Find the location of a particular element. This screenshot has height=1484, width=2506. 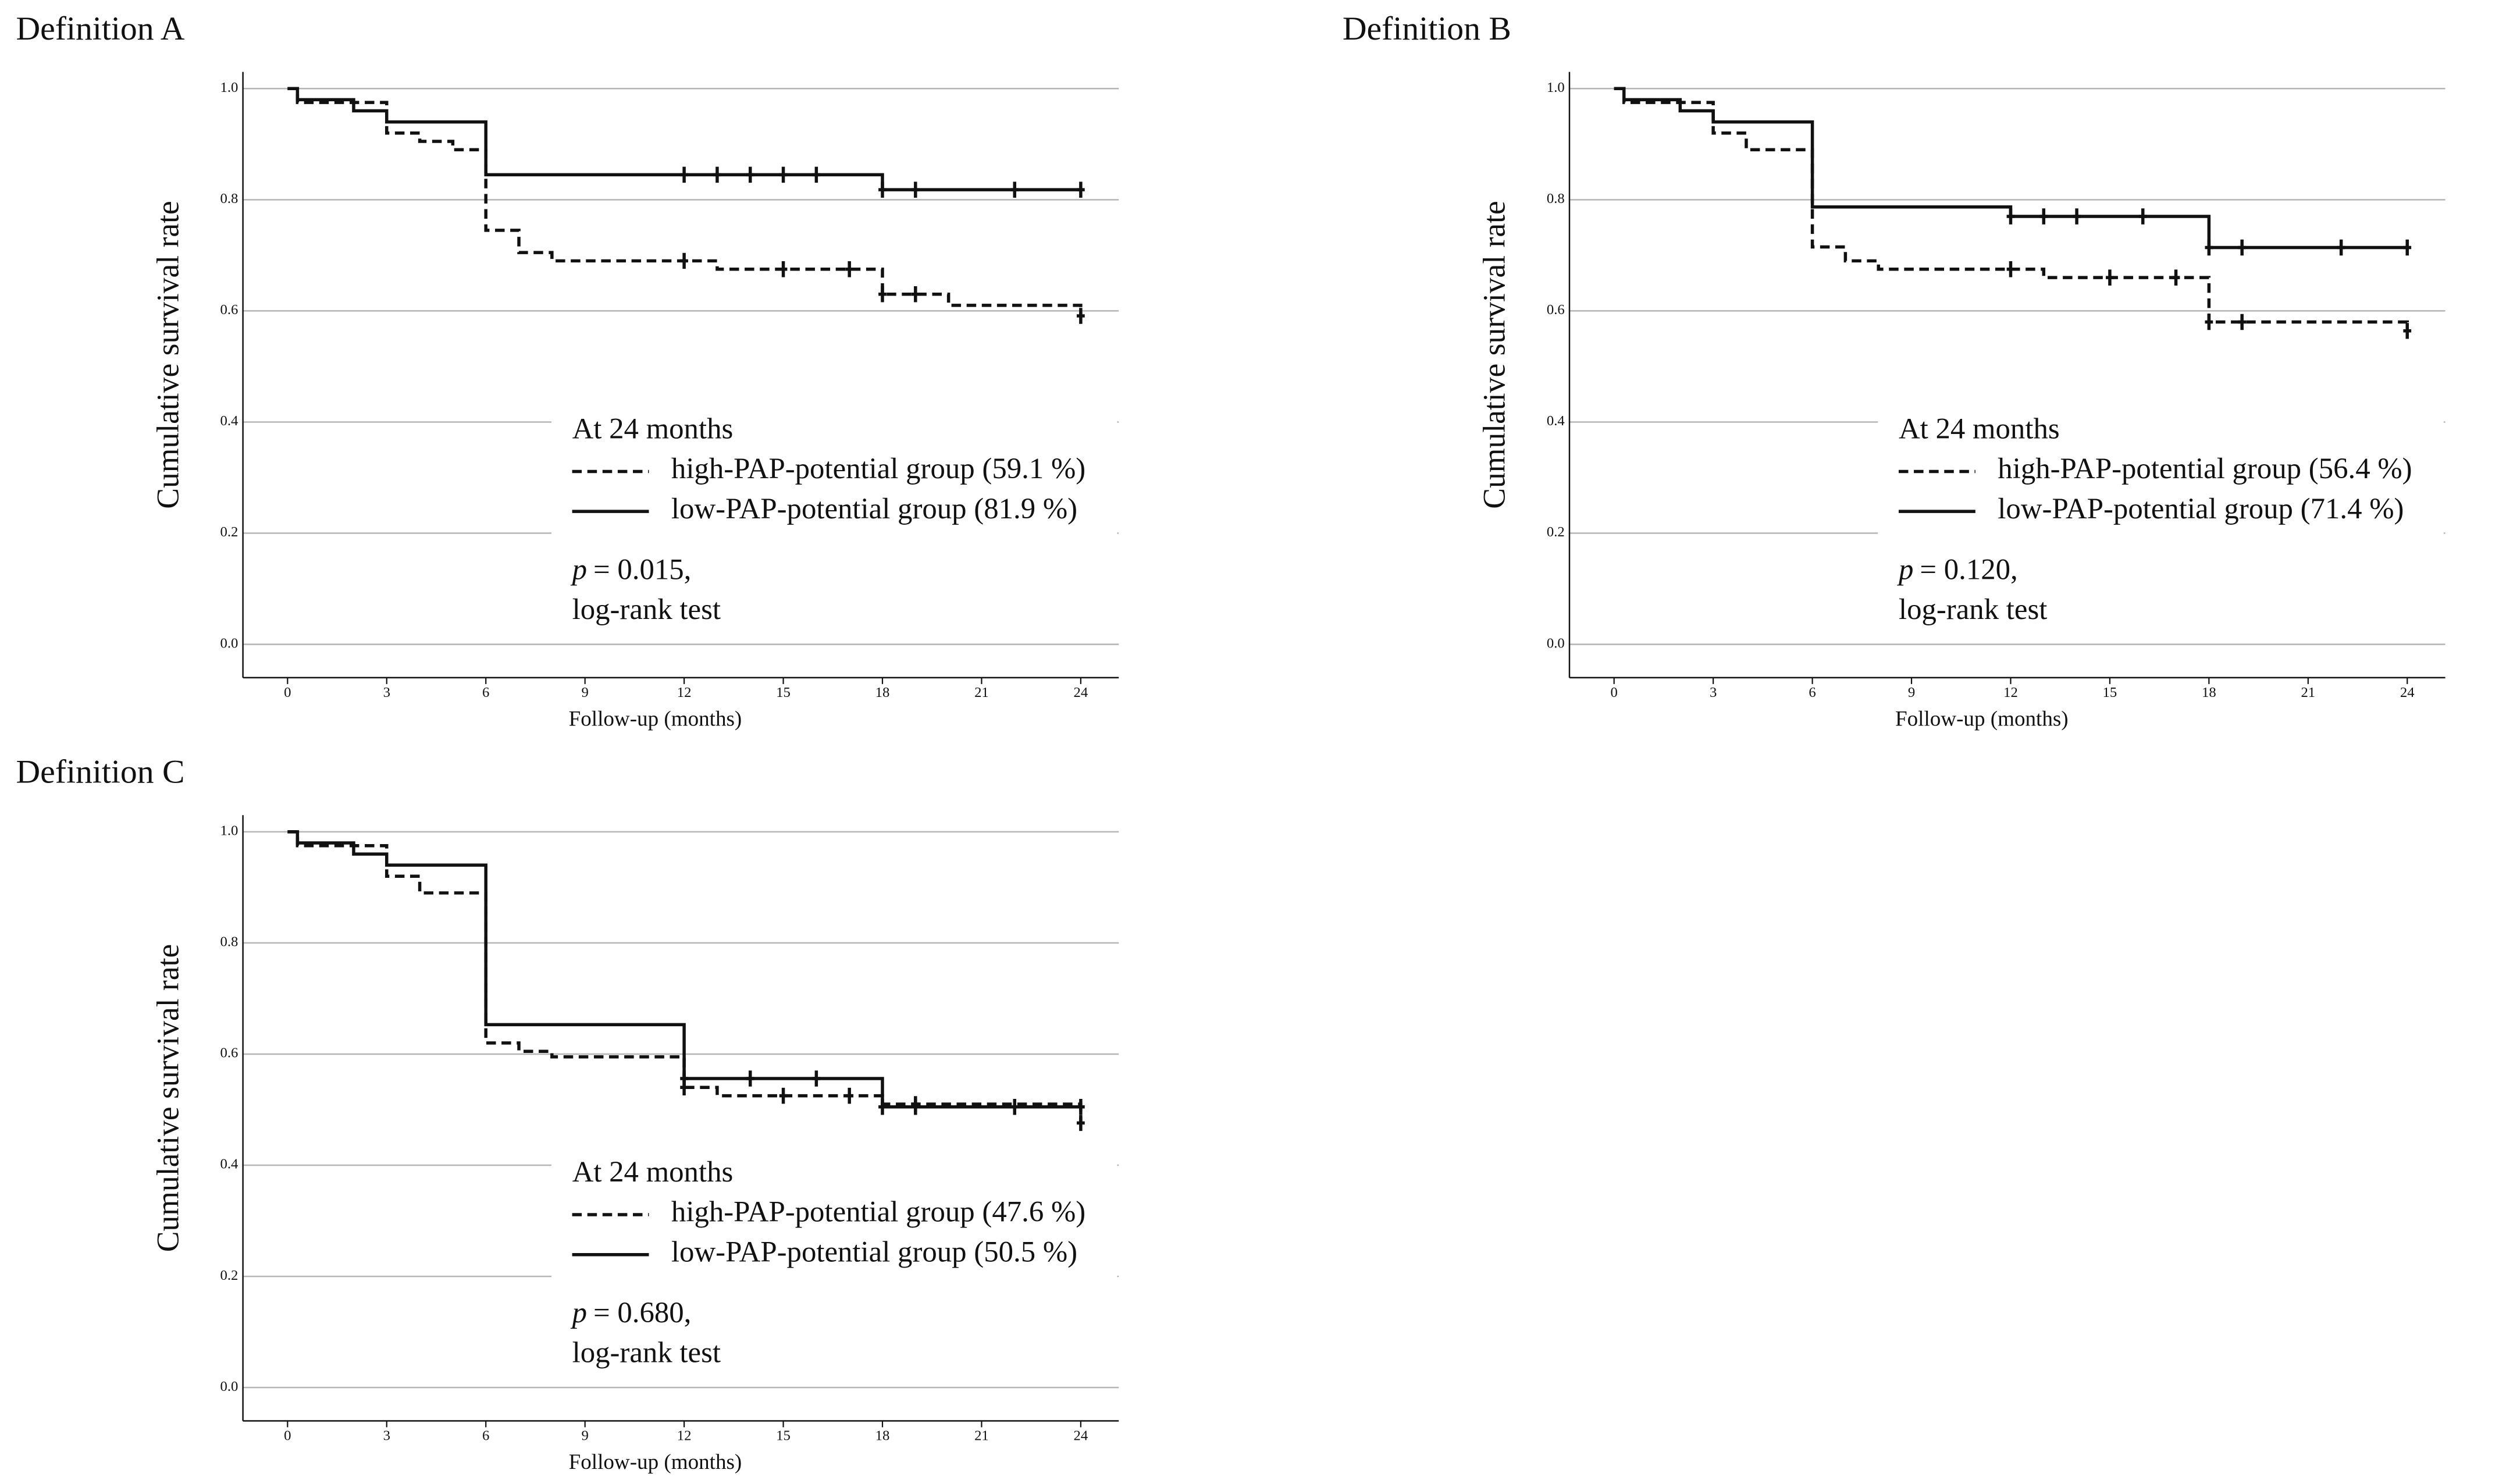

chart-title: Definition B is located at coordinates (1427, 28).